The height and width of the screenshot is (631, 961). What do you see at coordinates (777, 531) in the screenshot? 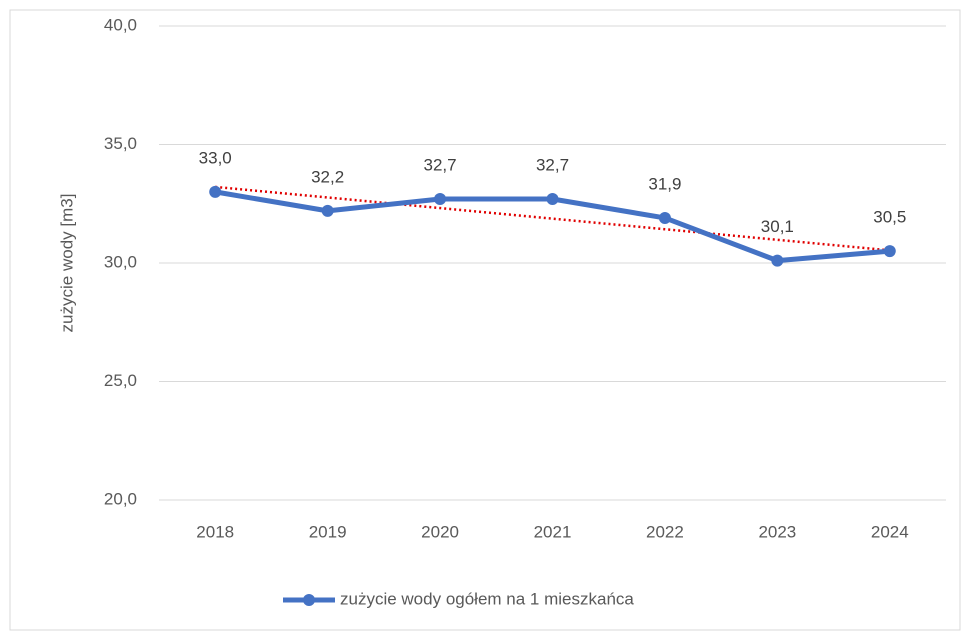
I see `x-tick-label: 2023` at bounding box center [777, 531].